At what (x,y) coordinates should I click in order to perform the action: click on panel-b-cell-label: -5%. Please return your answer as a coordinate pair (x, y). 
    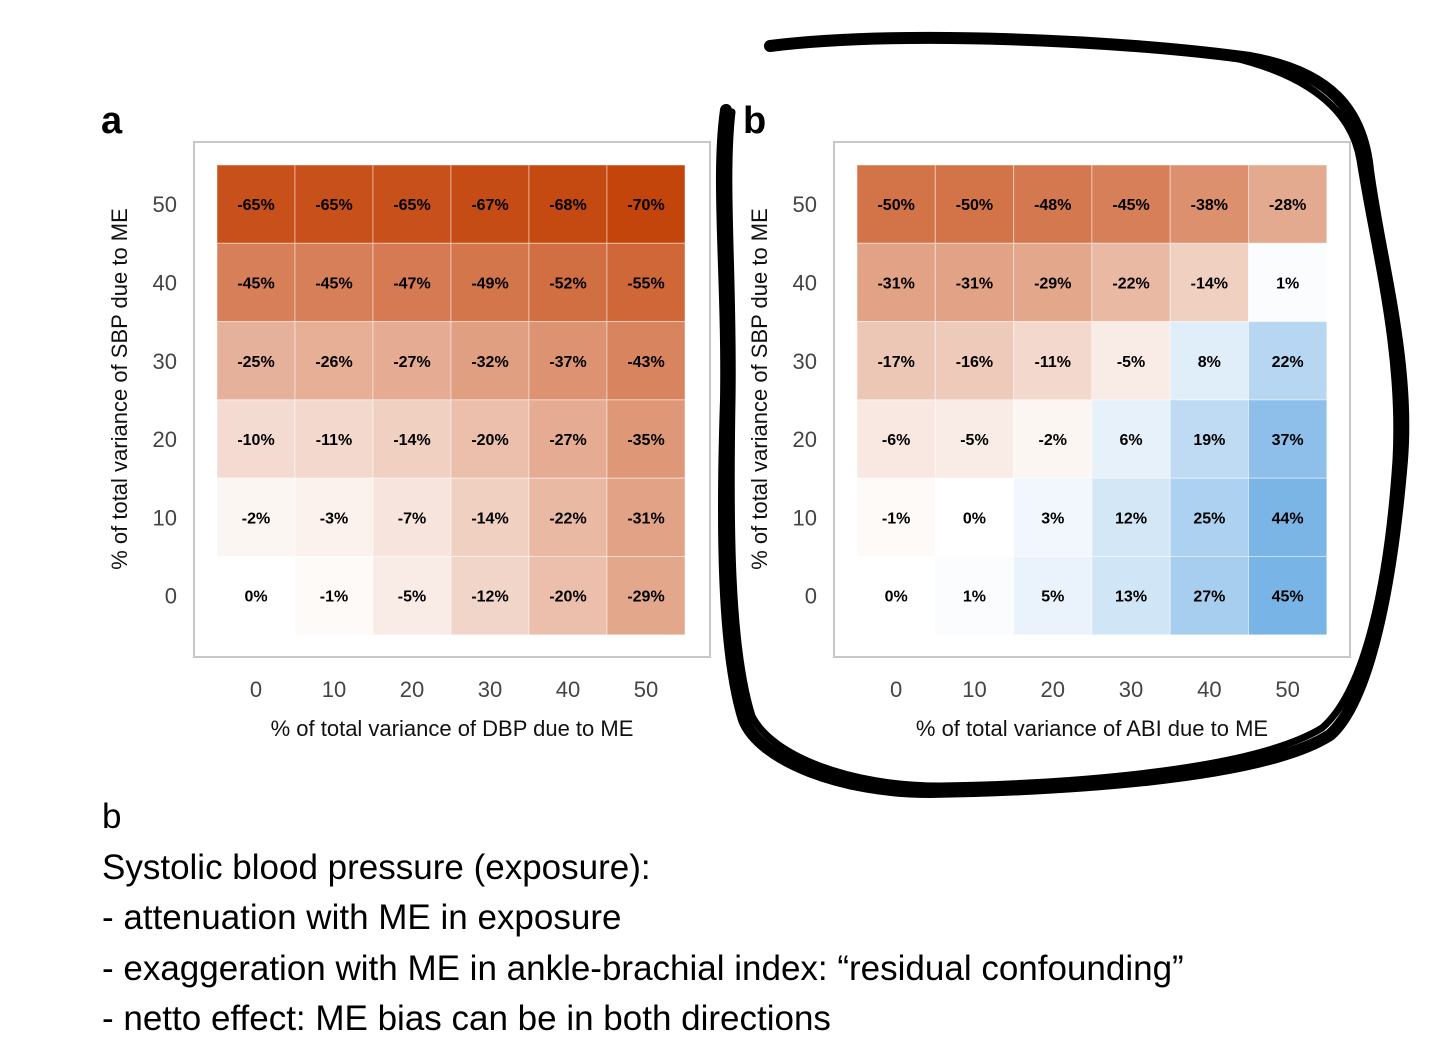
    Looking at the image, I should click on (974, 440).